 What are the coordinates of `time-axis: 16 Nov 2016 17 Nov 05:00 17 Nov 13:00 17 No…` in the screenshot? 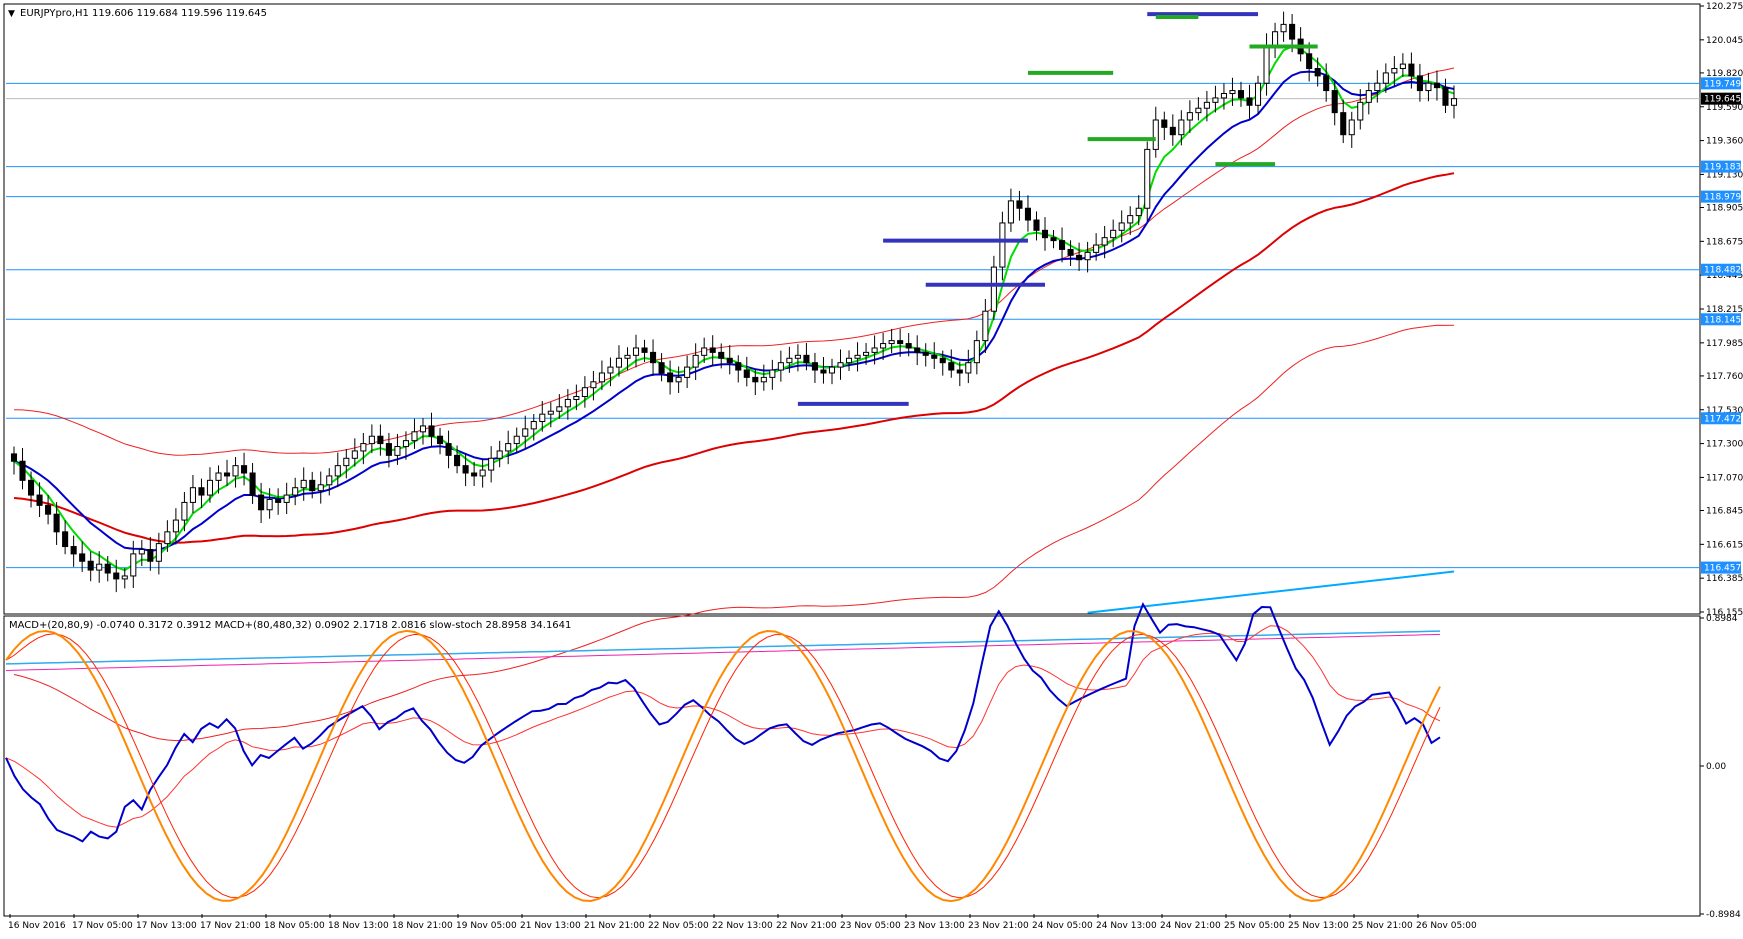 It's located at (742, 922).